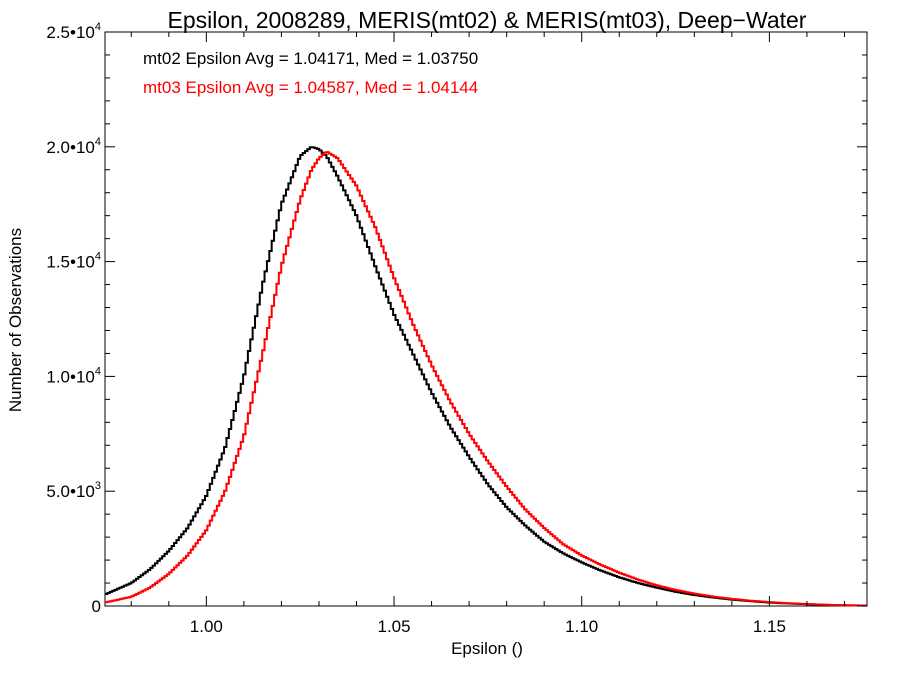 Image resolution: width=900 pixels, height=675 pixels. I want to click on y-tick-label: 1.0•104, so click(73, 375).